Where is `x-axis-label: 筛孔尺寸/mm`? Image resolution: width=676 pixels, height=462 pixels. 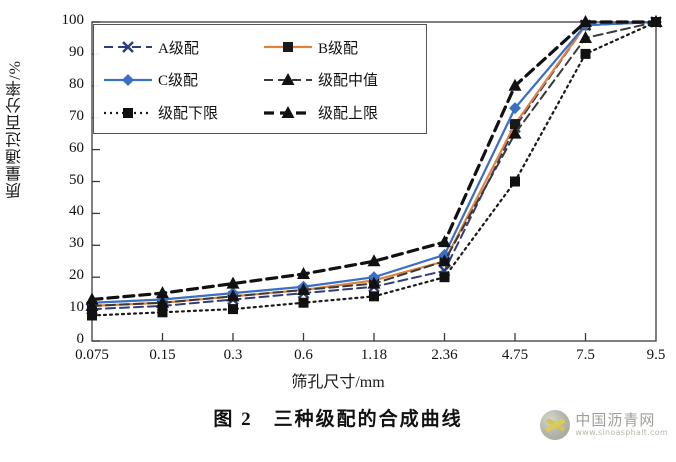 x-axis-label: 筛孔尺寸/mm is located at coordinates (338, 382).